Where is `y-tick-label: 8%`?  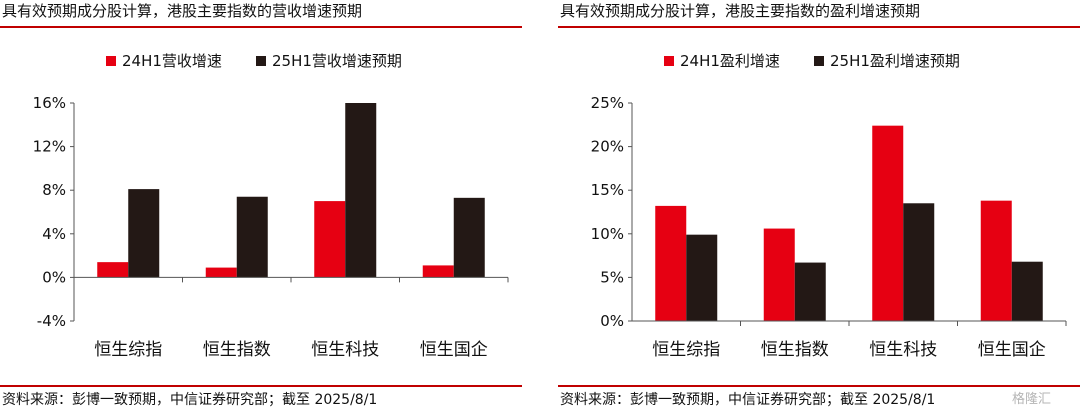
y-tick-label: 8% is located at coordinates (54, 190).